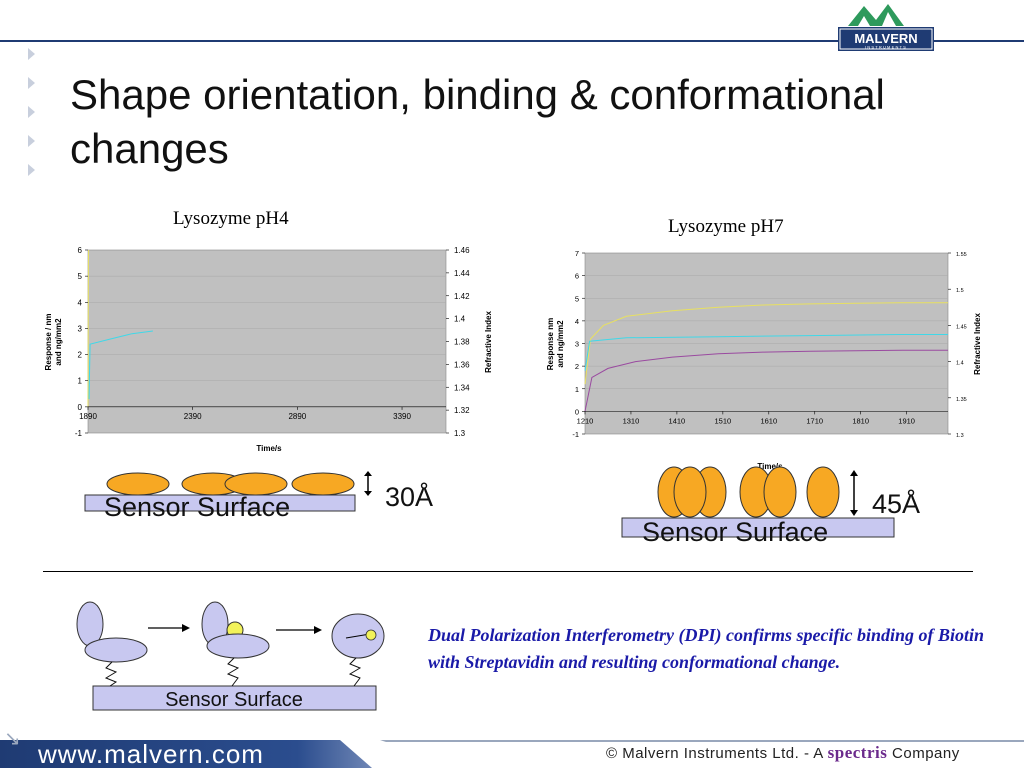 The image size is (1024, 770). I want to click on x-tick-label: 1410, so click(677, 420).